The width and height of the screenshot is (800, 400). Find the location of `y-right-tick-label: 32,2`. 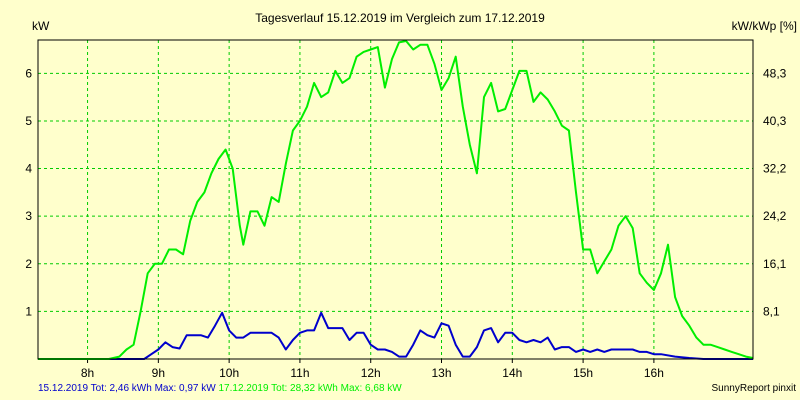

y-right-tick-label: 32,2 is located at coordinates (775, 169).